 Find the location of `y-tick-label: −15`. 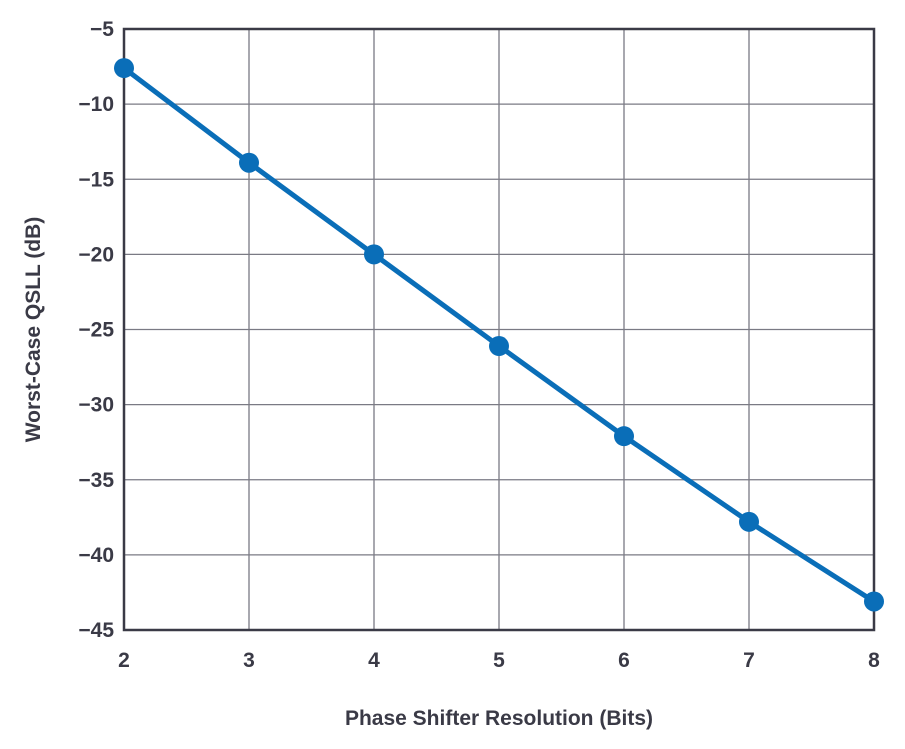

y-tick-label: −15 is located at coordinates (96, 179).